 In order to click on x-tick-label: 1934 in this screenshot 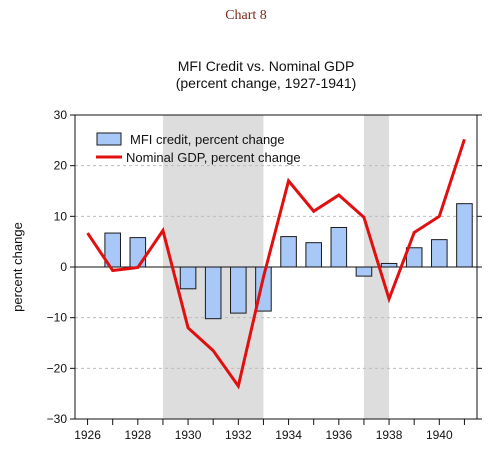, I will do `click(288, 435)`.